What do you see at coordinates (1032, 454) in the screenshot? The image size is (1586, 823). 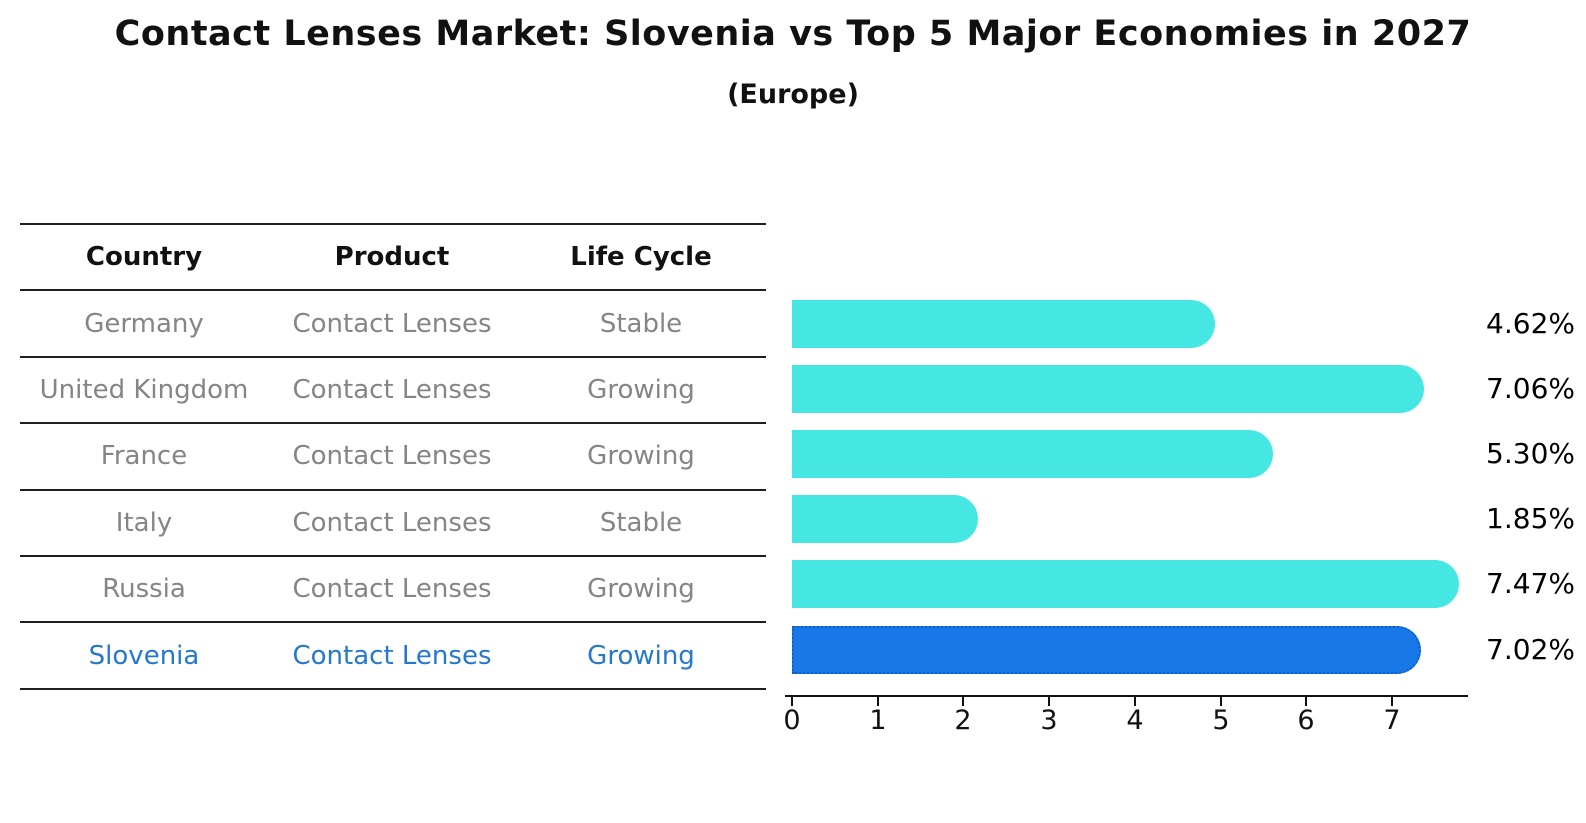 I see `bar-france` at bounding box center [1032, 454].